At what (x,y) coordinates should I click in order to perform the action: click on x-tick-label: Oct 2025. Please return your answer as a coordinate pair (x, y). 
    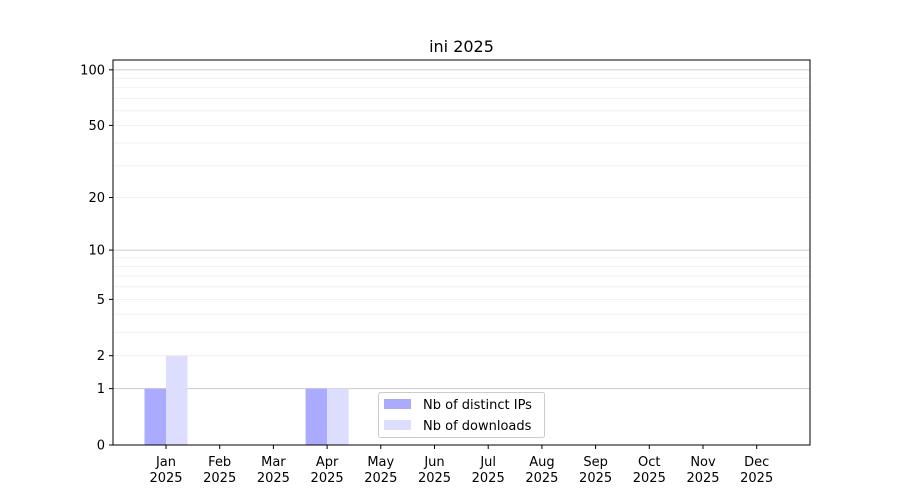
    Looking at the image, I should click on (649, 470).